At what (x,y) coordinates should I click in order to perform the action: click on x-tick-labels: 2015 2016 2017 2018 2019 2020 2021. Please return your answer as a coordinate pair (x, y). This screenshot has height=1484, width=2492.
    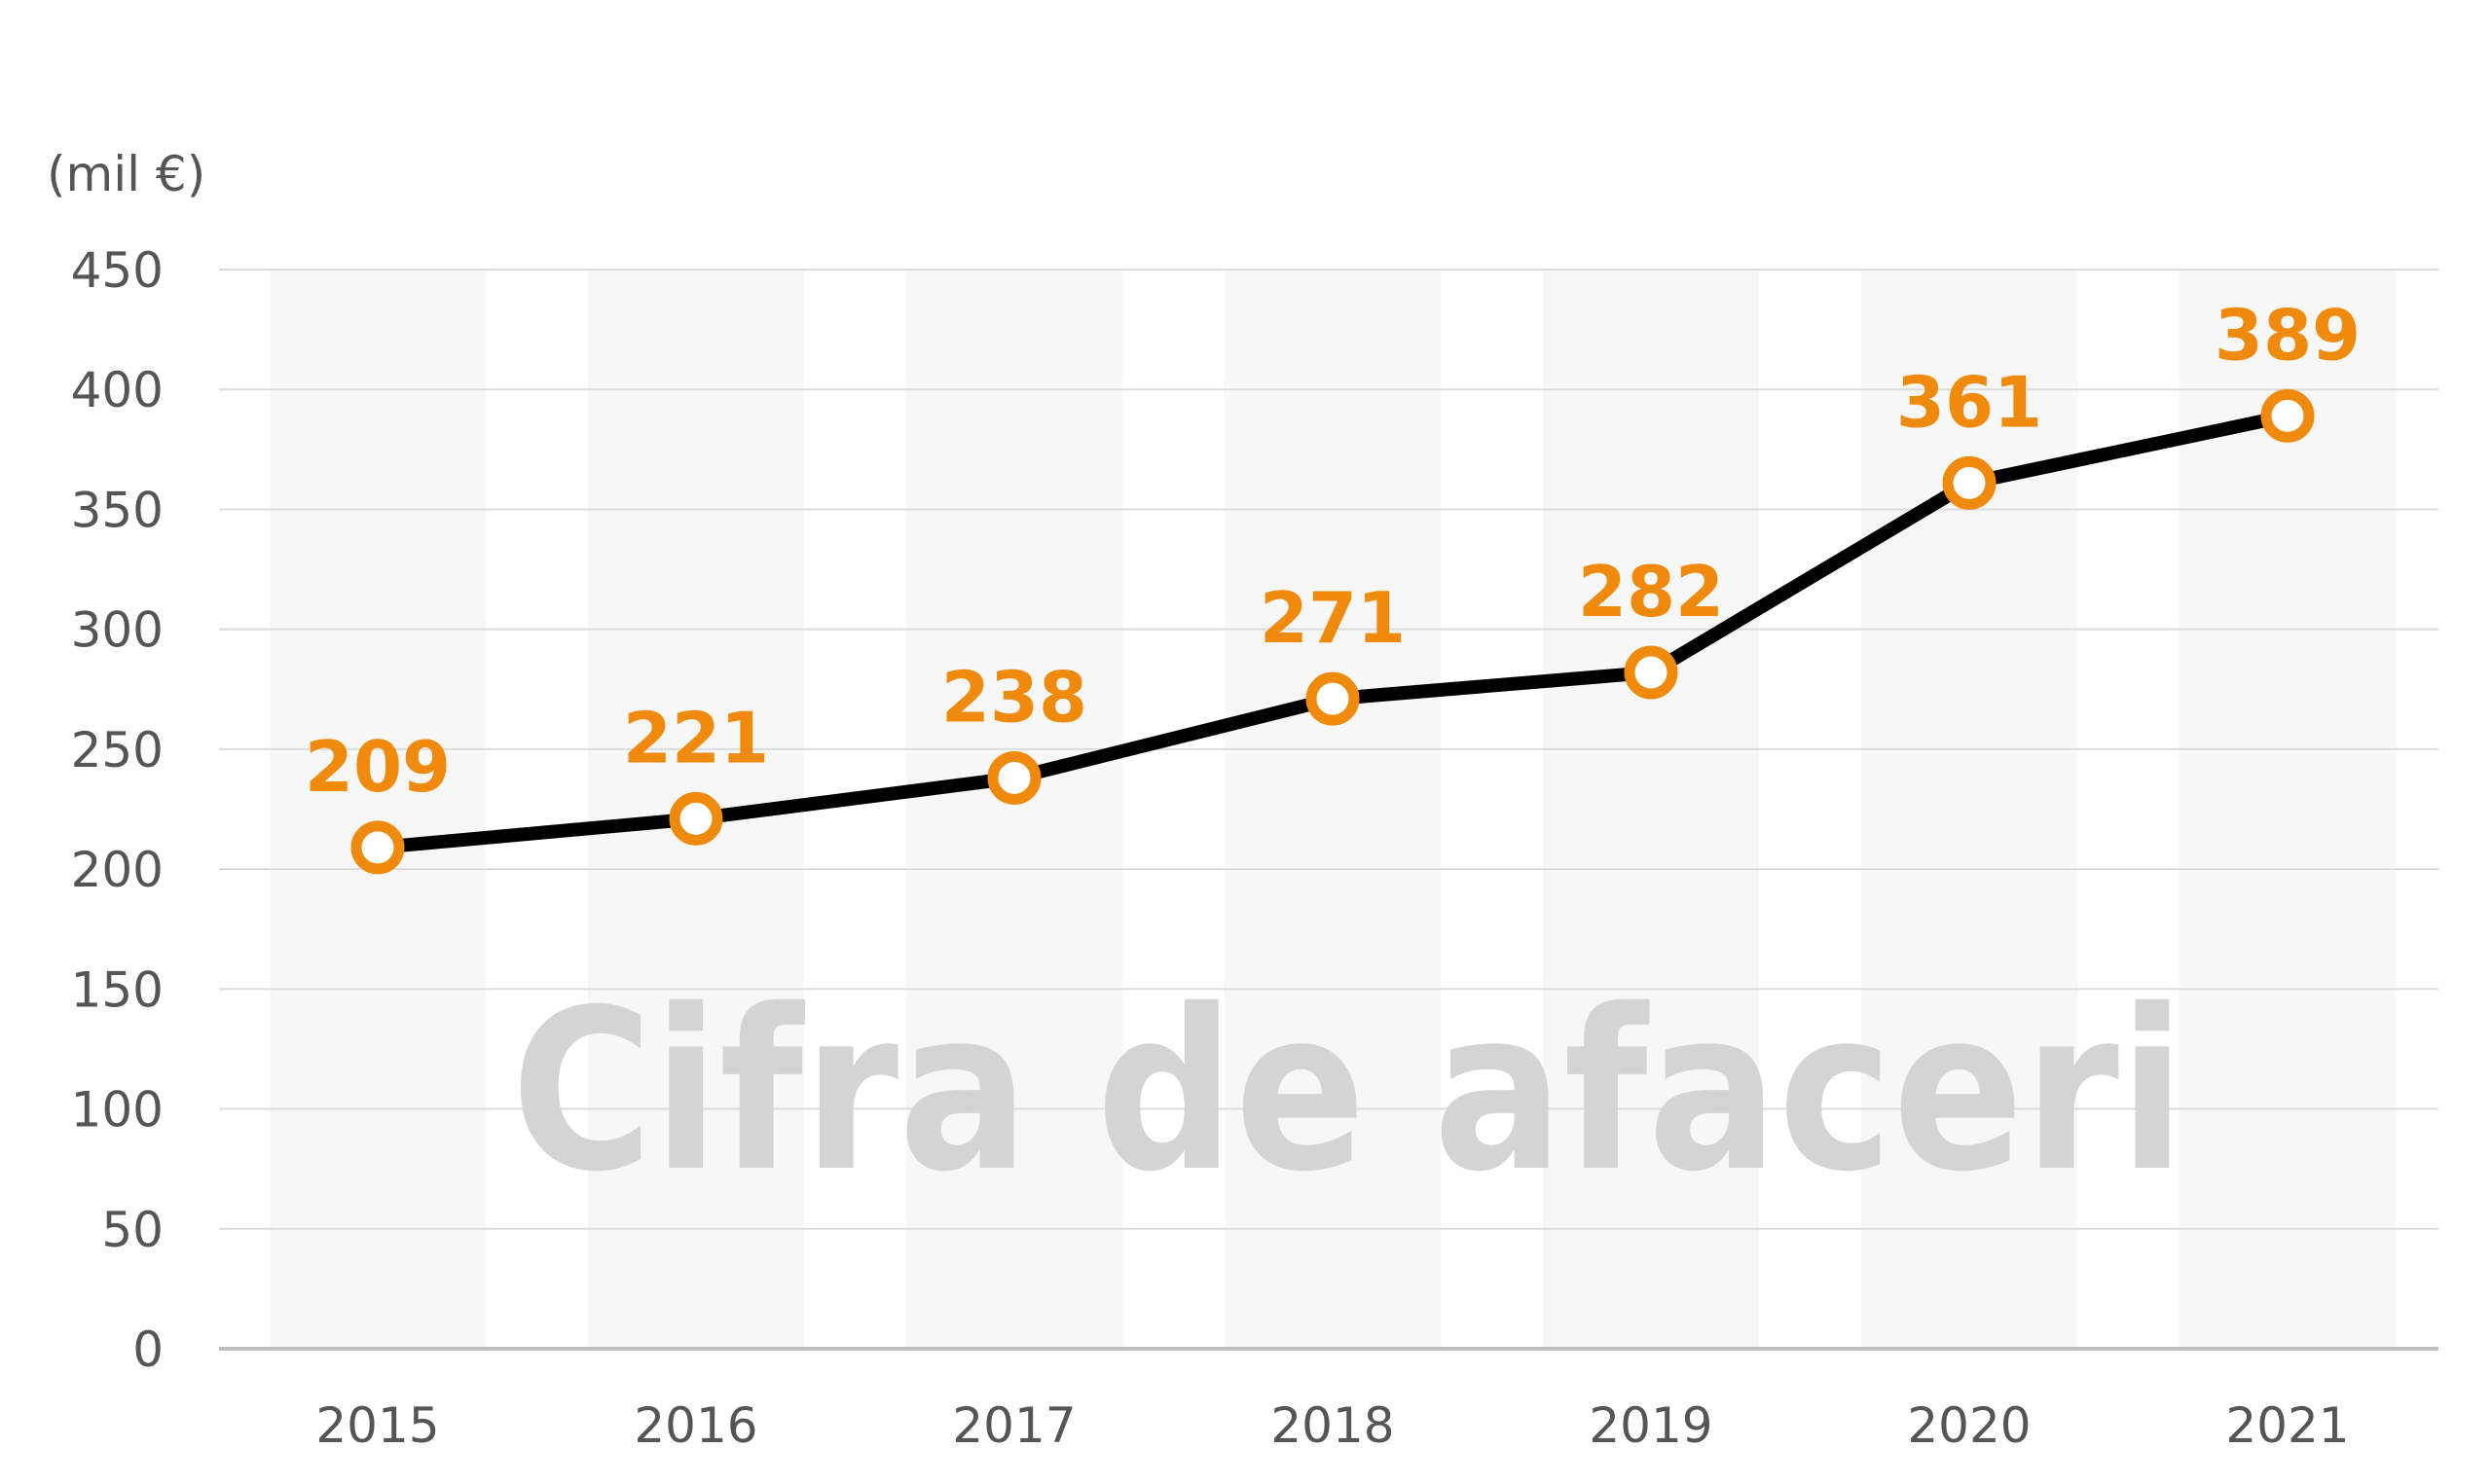
    Looking at the image, I should click on (1332, 1426).